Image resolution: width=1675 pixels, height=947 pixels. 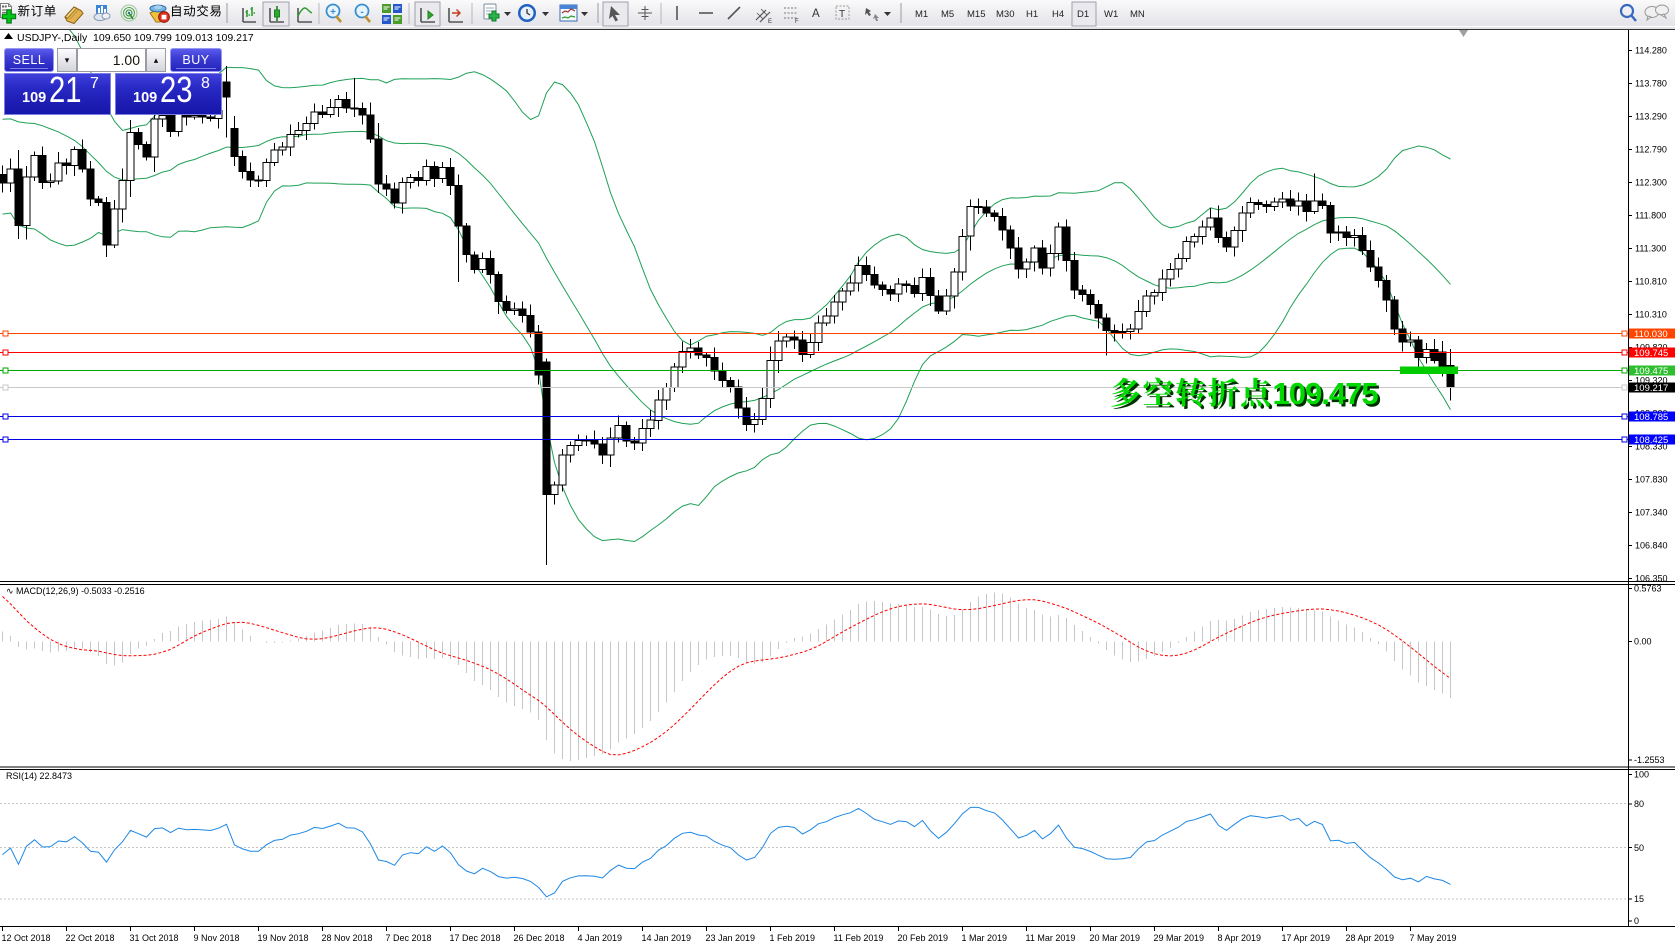 What do you see at coordinates (1643, 642) in the screenshot?
I see `svg-text: 0.00` at bounding box center [1643, 642].